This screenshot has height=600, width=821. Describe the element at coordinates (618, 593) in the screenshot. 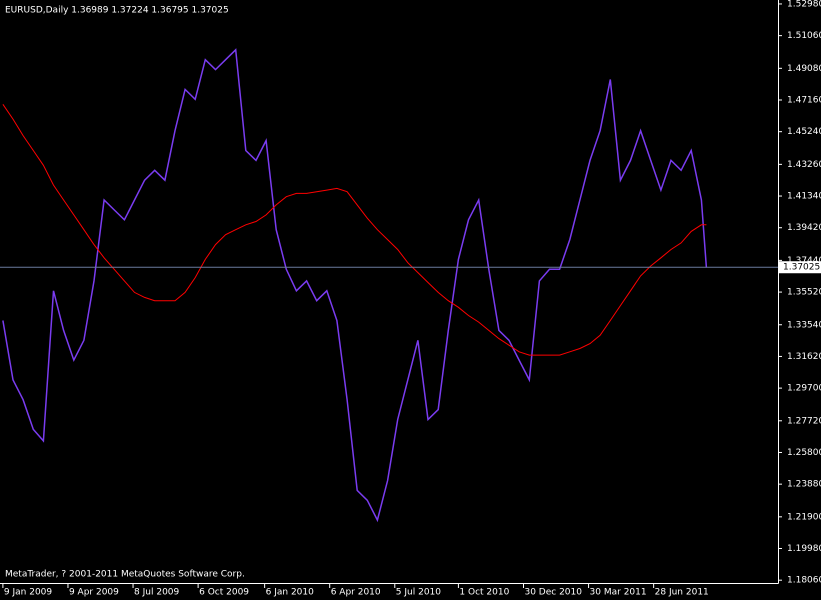

I see `x-tick-label: 30 Mar 2011` at that location.